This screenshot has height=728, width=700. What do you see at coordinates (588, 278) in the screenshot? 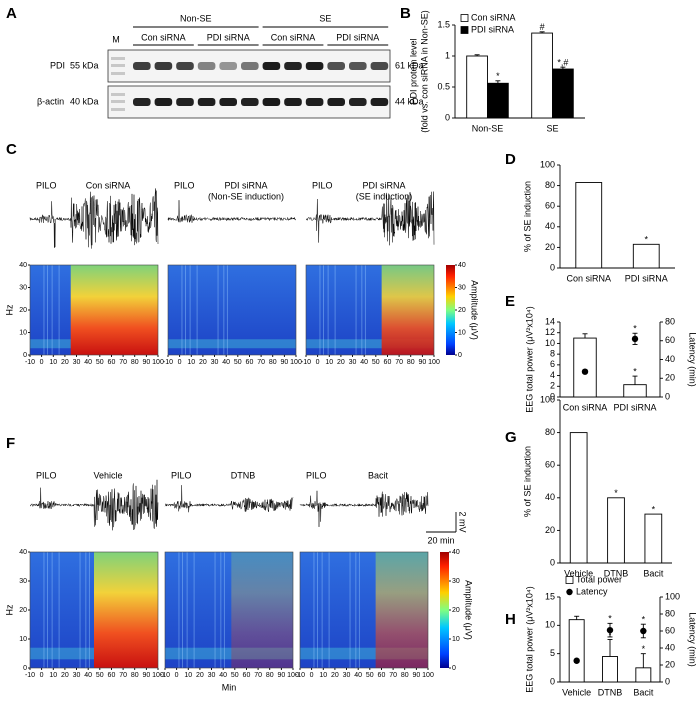
I see `x-tick-label: Con siRNA` at bounding box center [588, 278].